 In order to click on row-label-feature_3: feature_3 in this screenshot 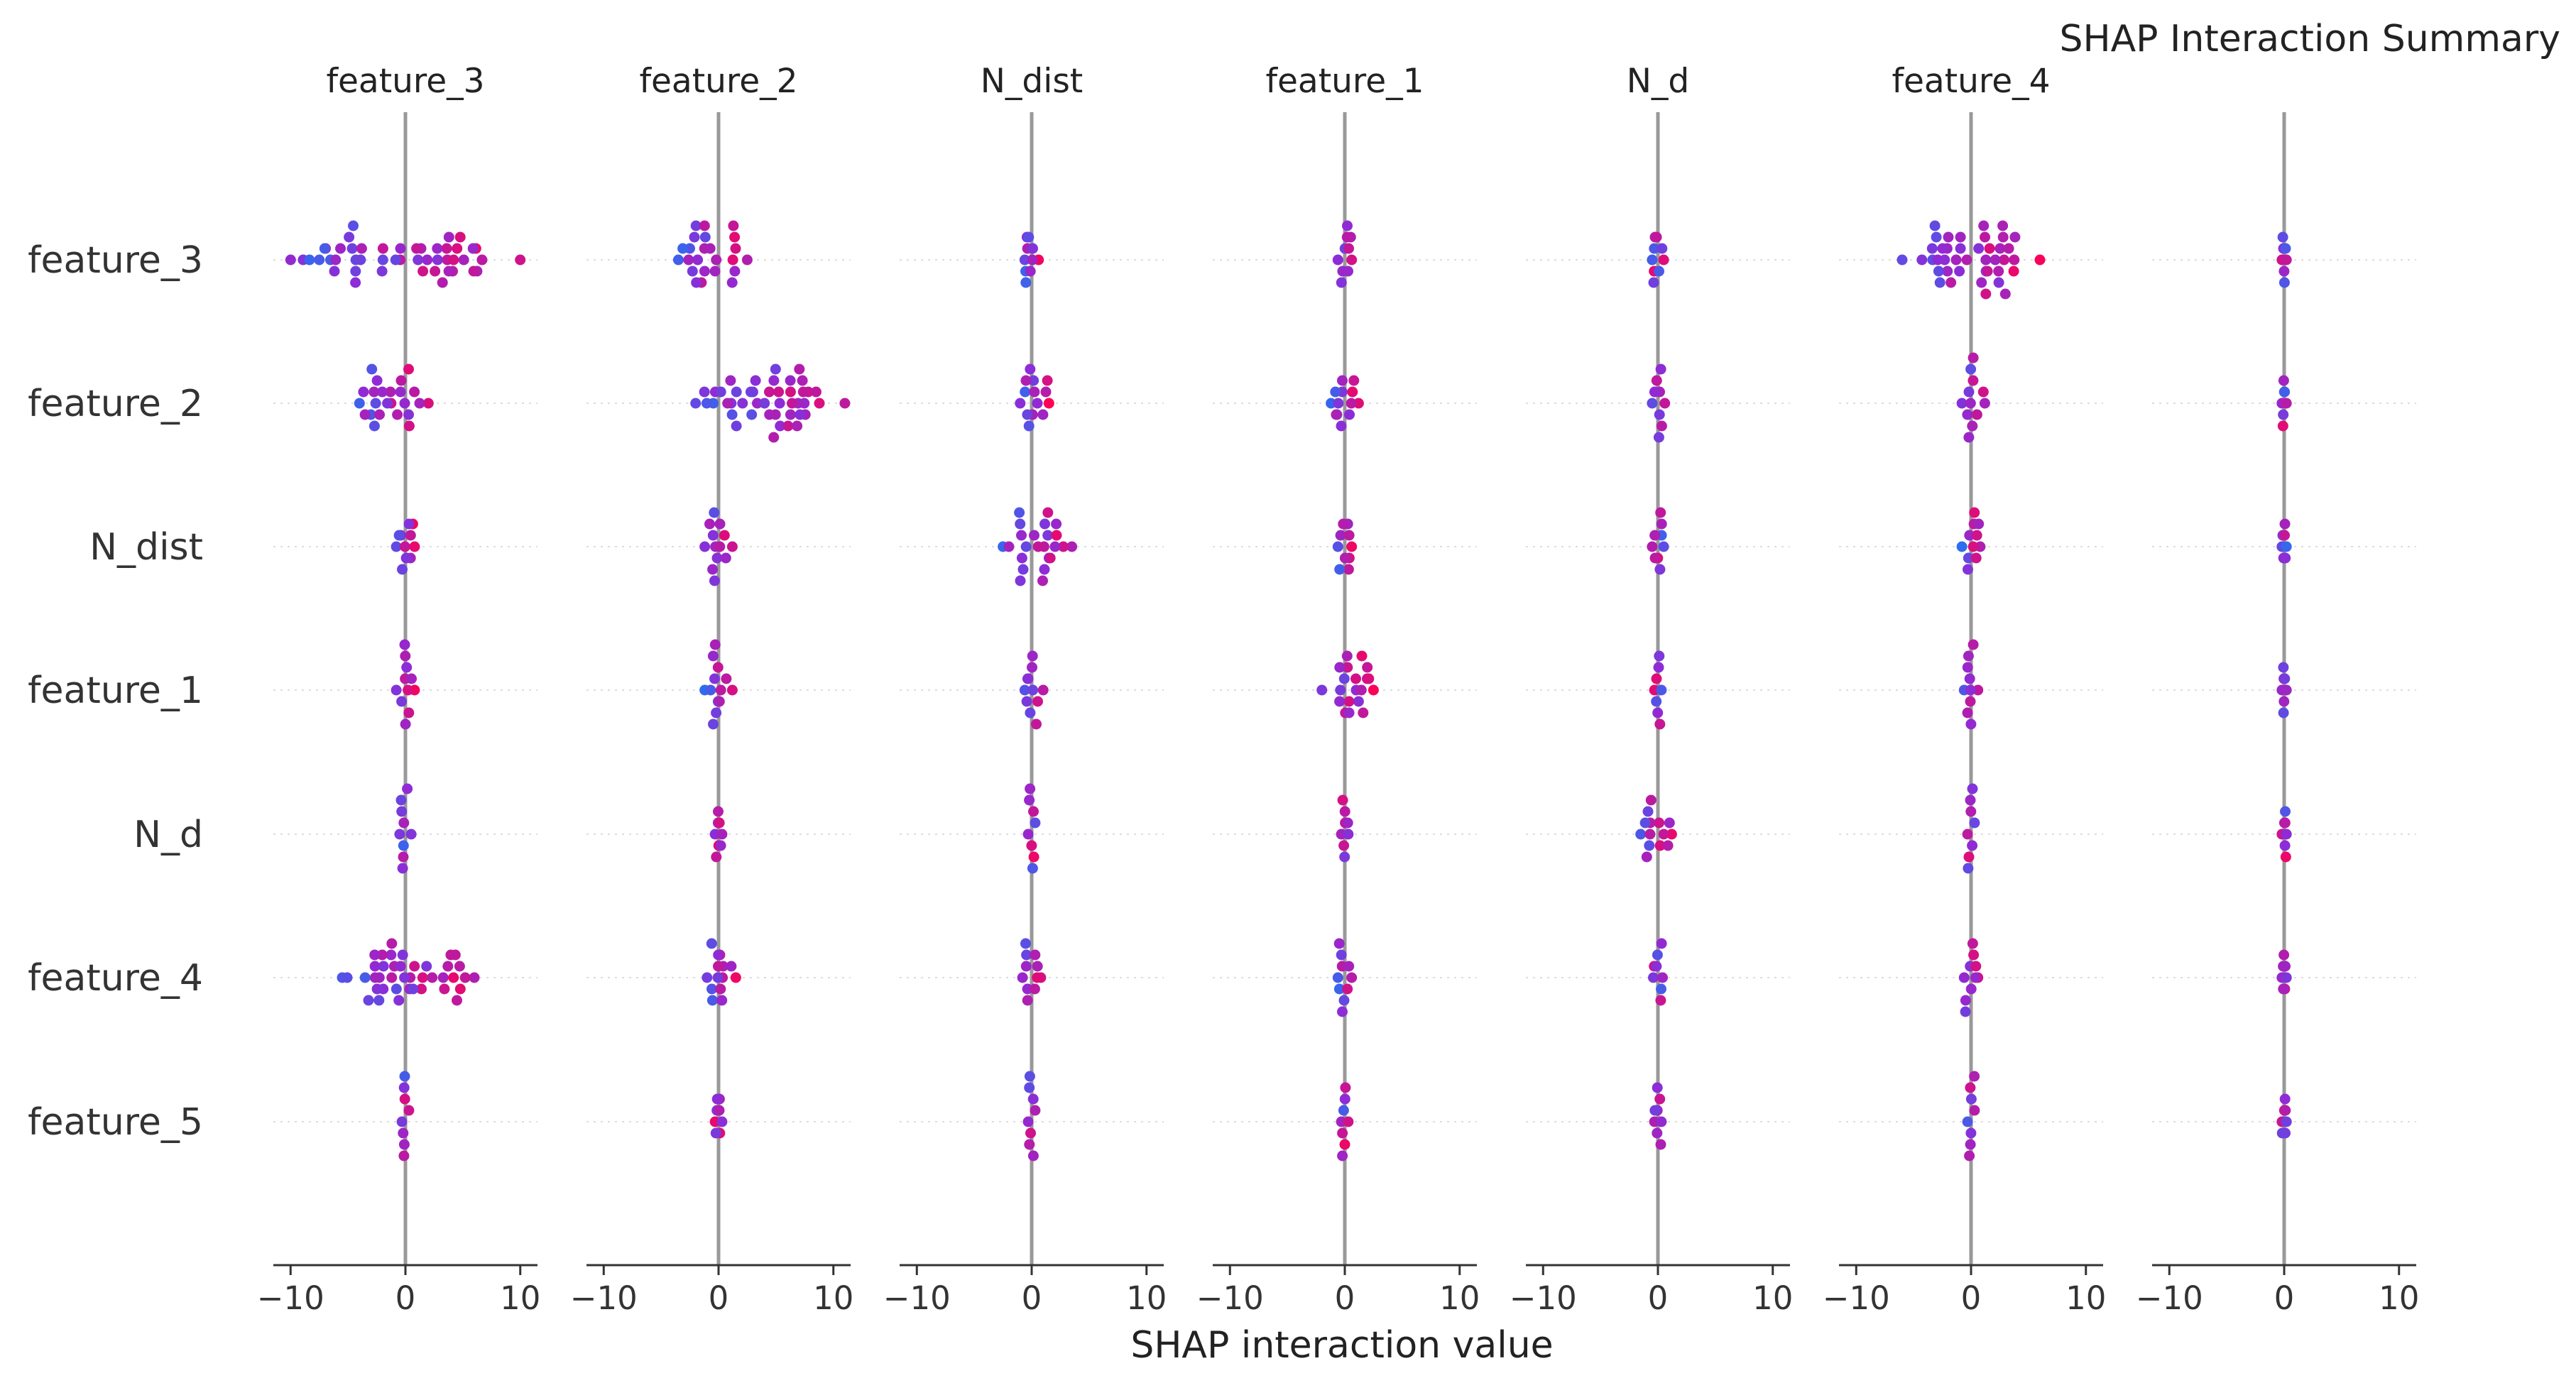, I will do `click(115, 260)`.